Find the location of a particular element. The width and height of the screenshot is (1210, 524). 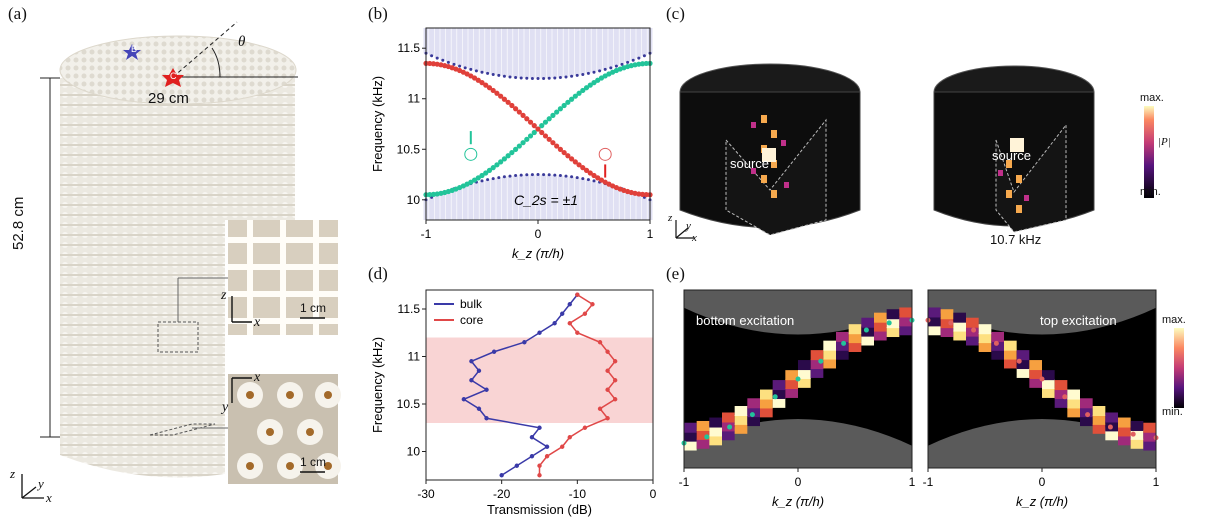

x-tick-label: -1 is located at coordinates (928, 482).